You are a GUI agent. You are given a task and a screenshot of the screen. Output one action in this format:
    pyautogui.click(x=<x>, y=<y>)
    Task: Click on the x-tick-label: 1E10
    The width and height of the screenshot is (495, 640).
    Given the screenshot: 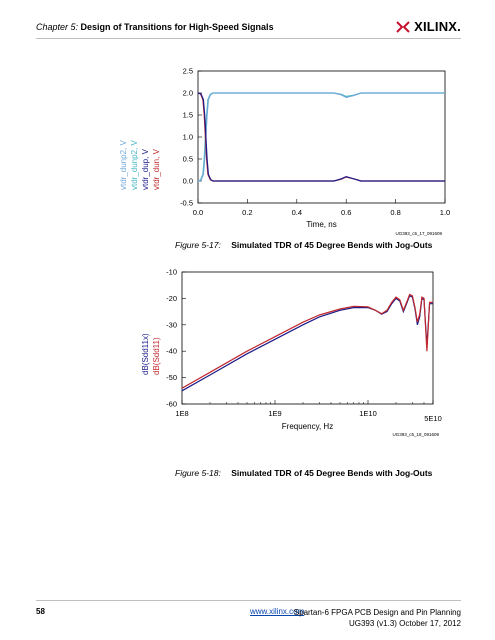 What is the action you would take?
    pyautogui.click(x=368, y=413)
    